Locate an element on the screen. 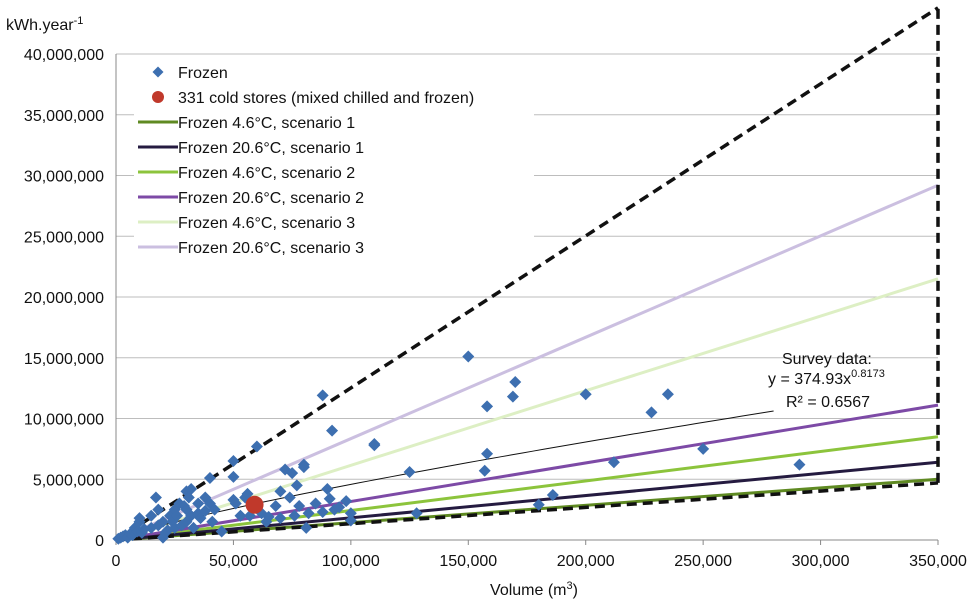 Image resolution: width=971 pixels, height=600 pixels. annotation-exponent: 0.8173 is located at coordinates (868, 374).